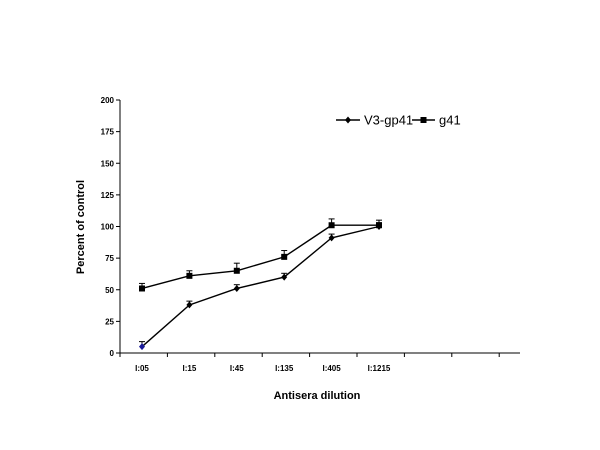  What do you see at coordinates (237, 368) in the screenshot?
I see `x-tick-label: I:45` at bounding box center [237, 368].